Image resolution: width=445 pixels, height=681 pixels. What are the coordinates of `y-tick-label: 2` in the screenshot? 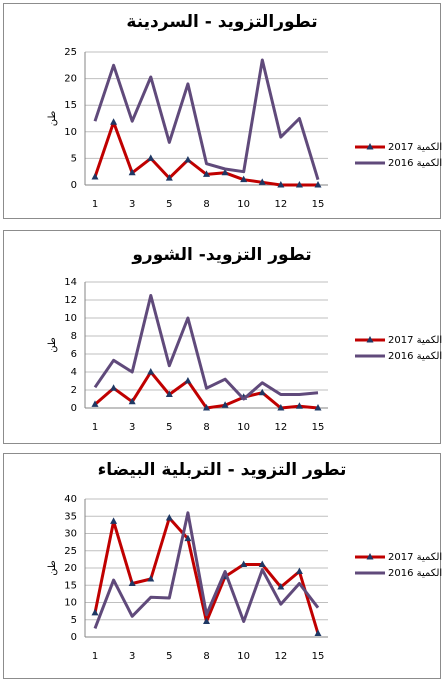 It's located at (74, 390).